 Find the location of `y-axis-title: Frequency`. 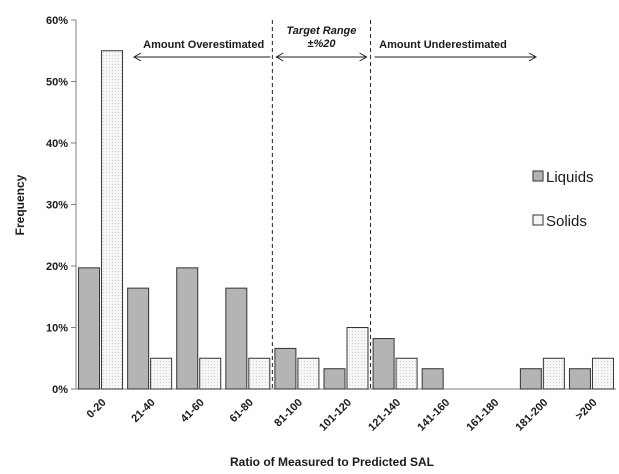

y-axis-title: Frequency is located at coordinates (20, 204).